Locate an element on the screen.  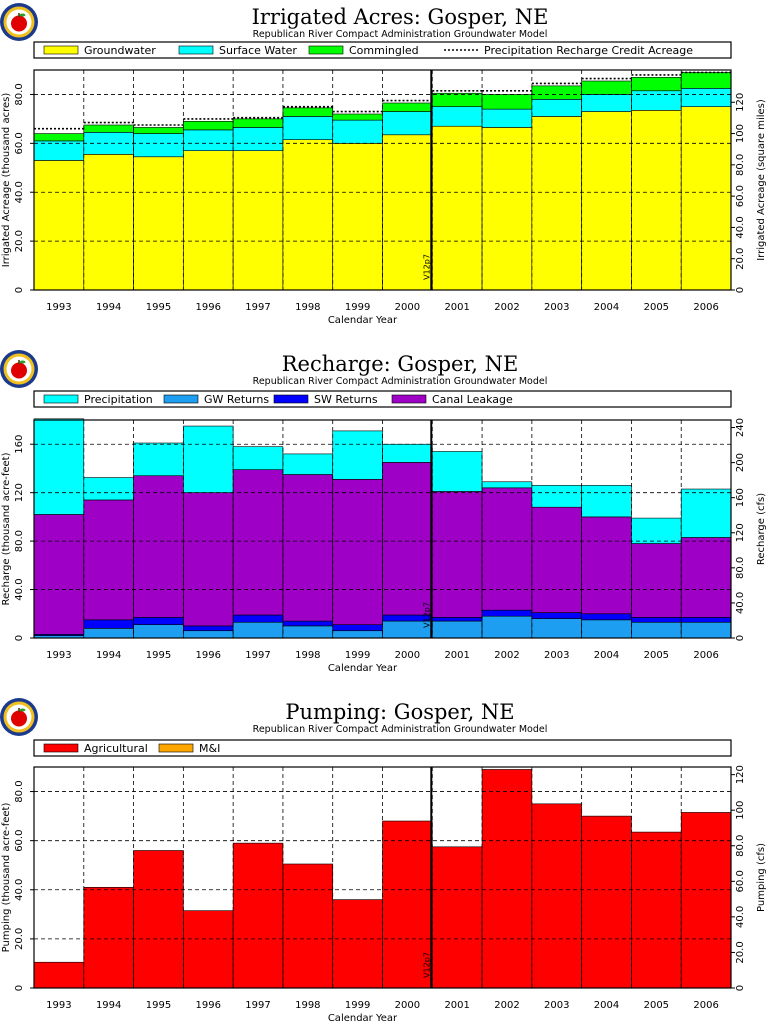
legend-label: Agricultural is located at coordinates (116, 748).